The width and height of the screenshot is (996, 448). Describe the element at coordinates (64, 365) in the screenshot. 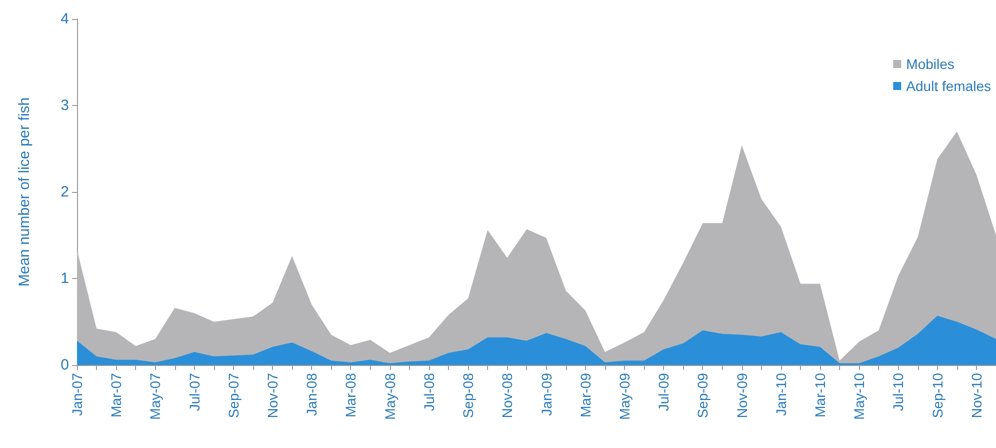

I see `y-tick-label: 0` at that location.